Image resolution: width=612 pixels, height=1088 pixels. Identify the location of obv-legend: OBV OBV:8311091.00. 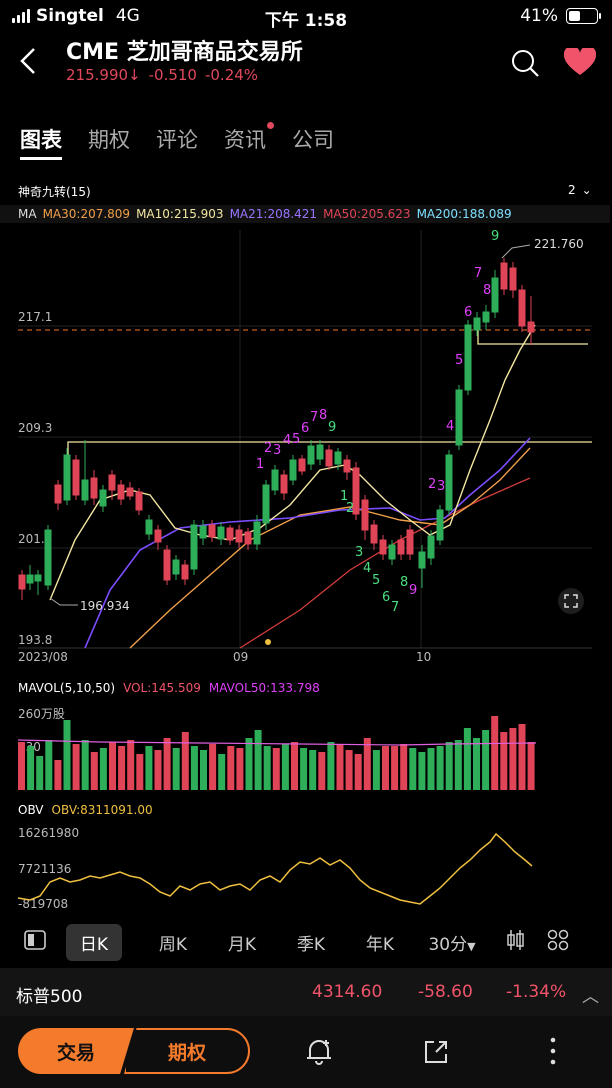
(85, 810).